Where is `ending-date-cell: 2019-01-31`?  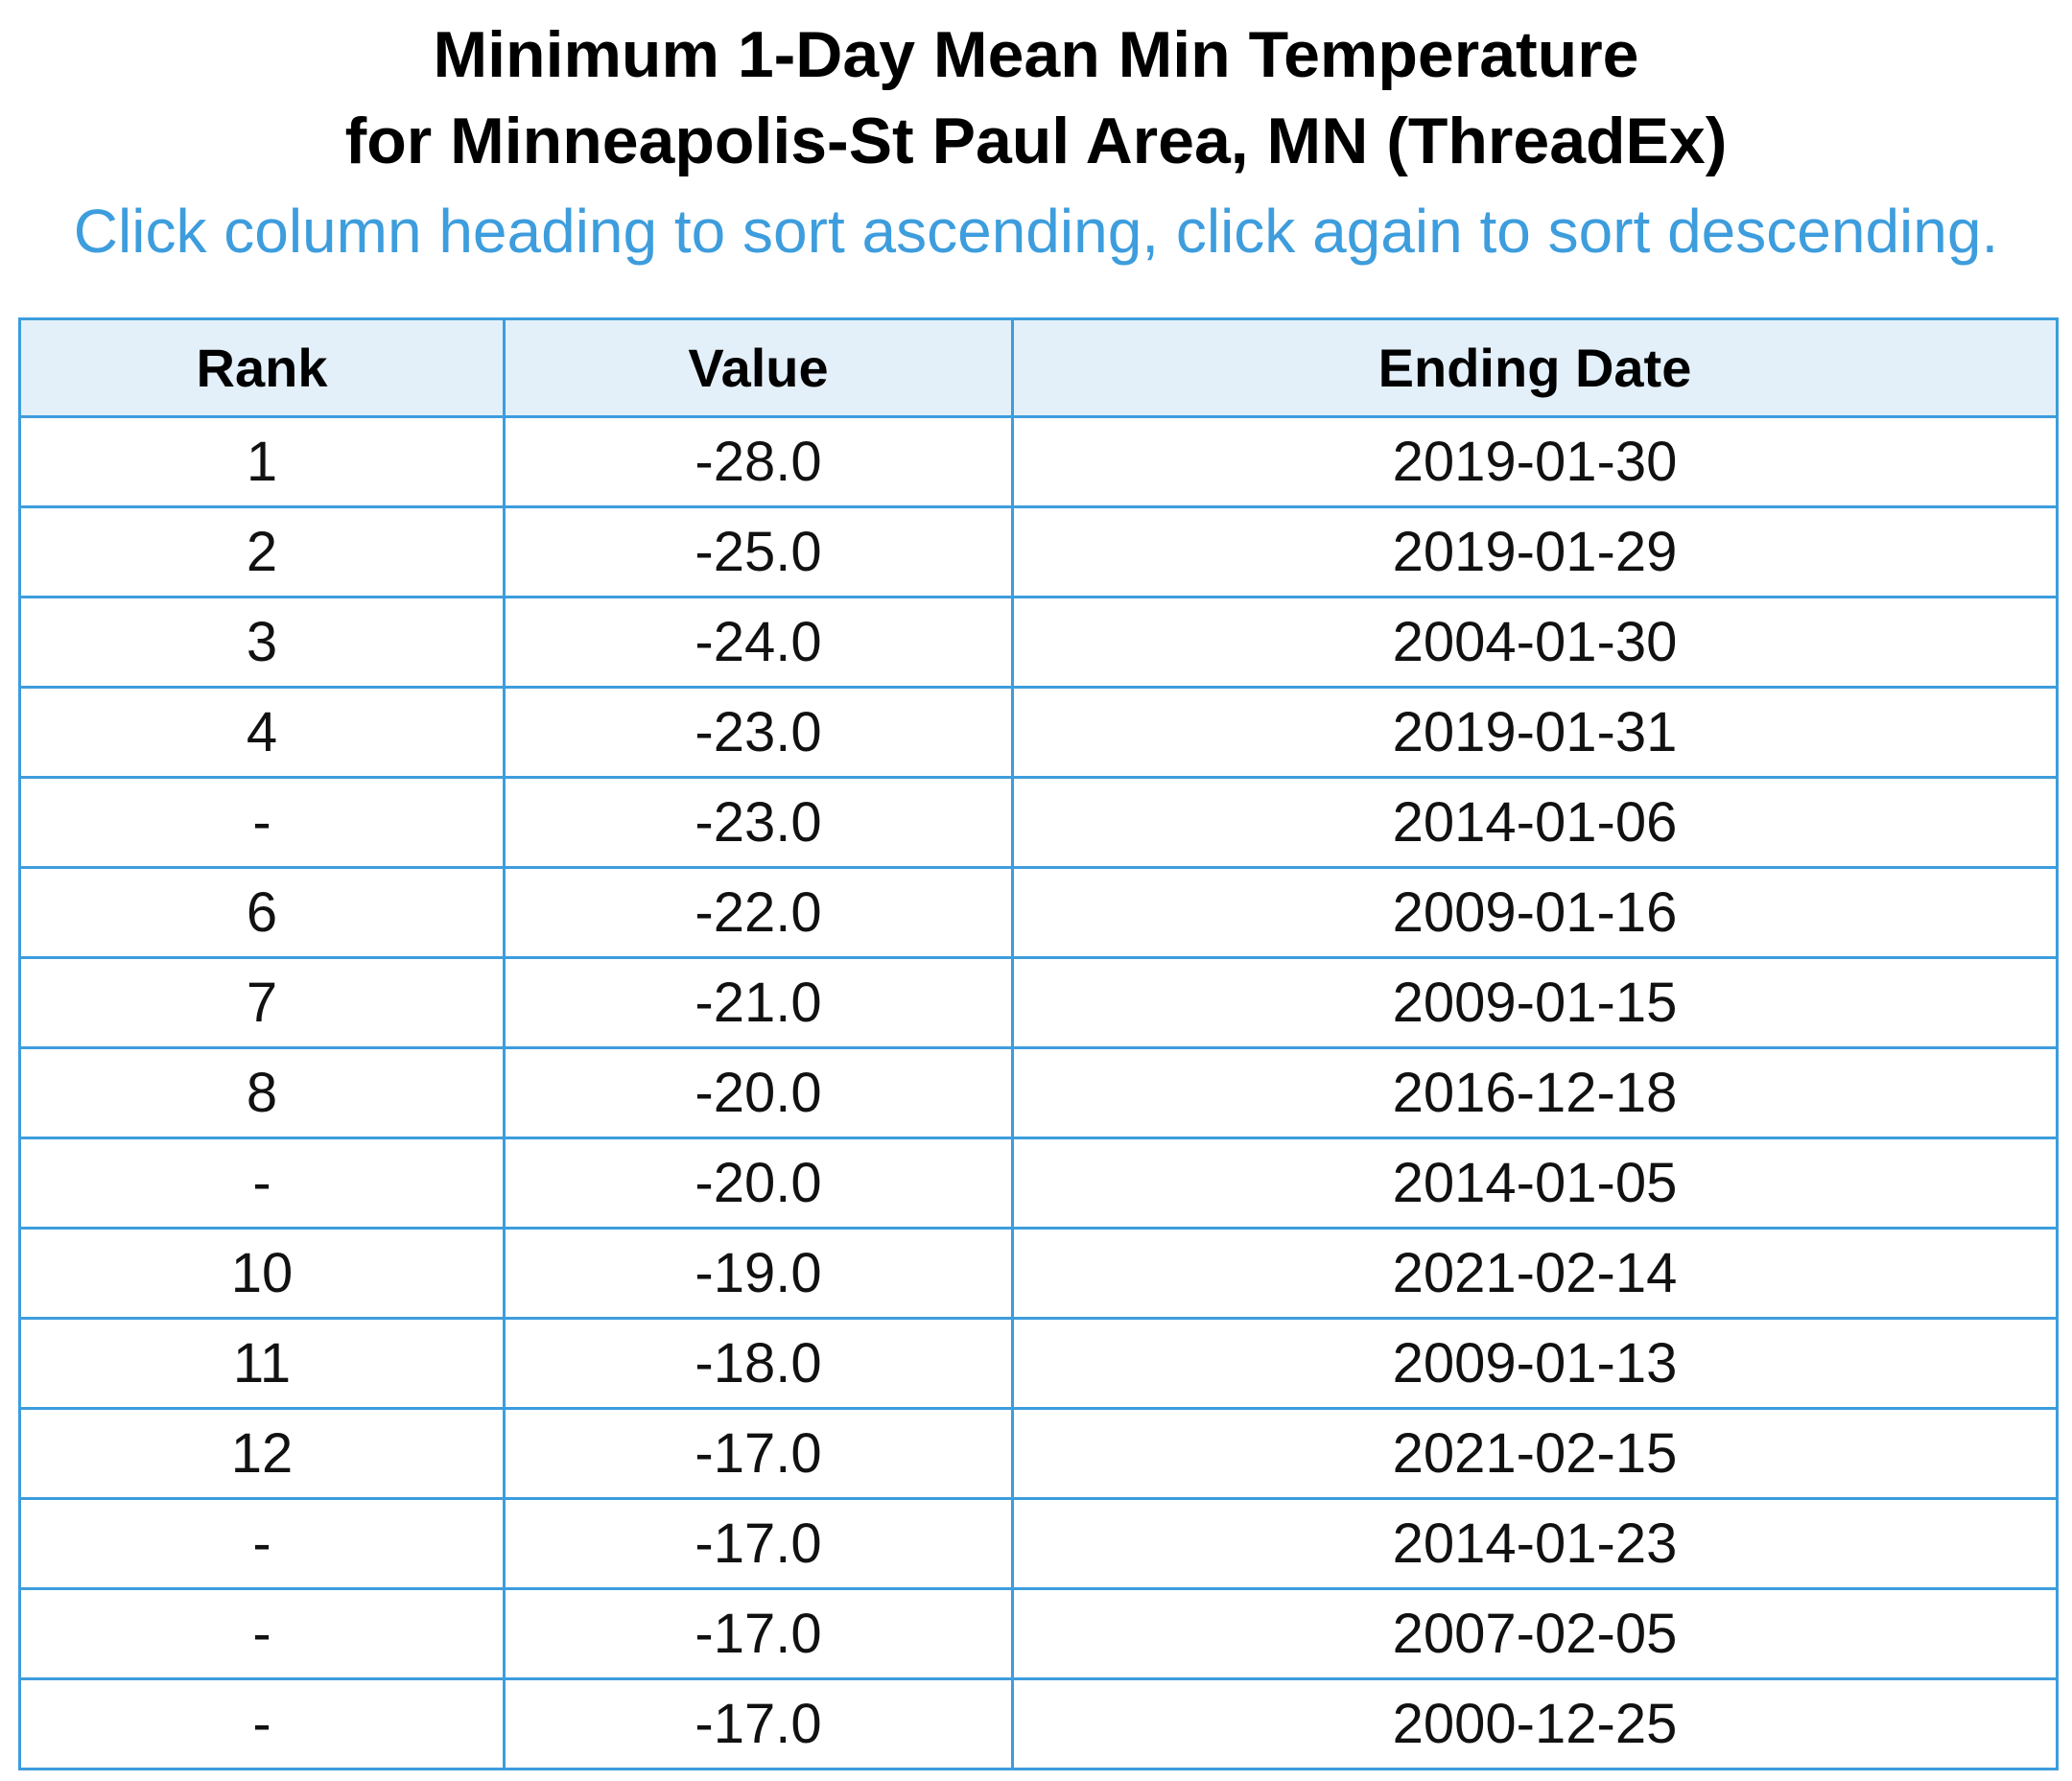
ending-date-cell: 2019-01-31 is located at coordinates (1535, 732).